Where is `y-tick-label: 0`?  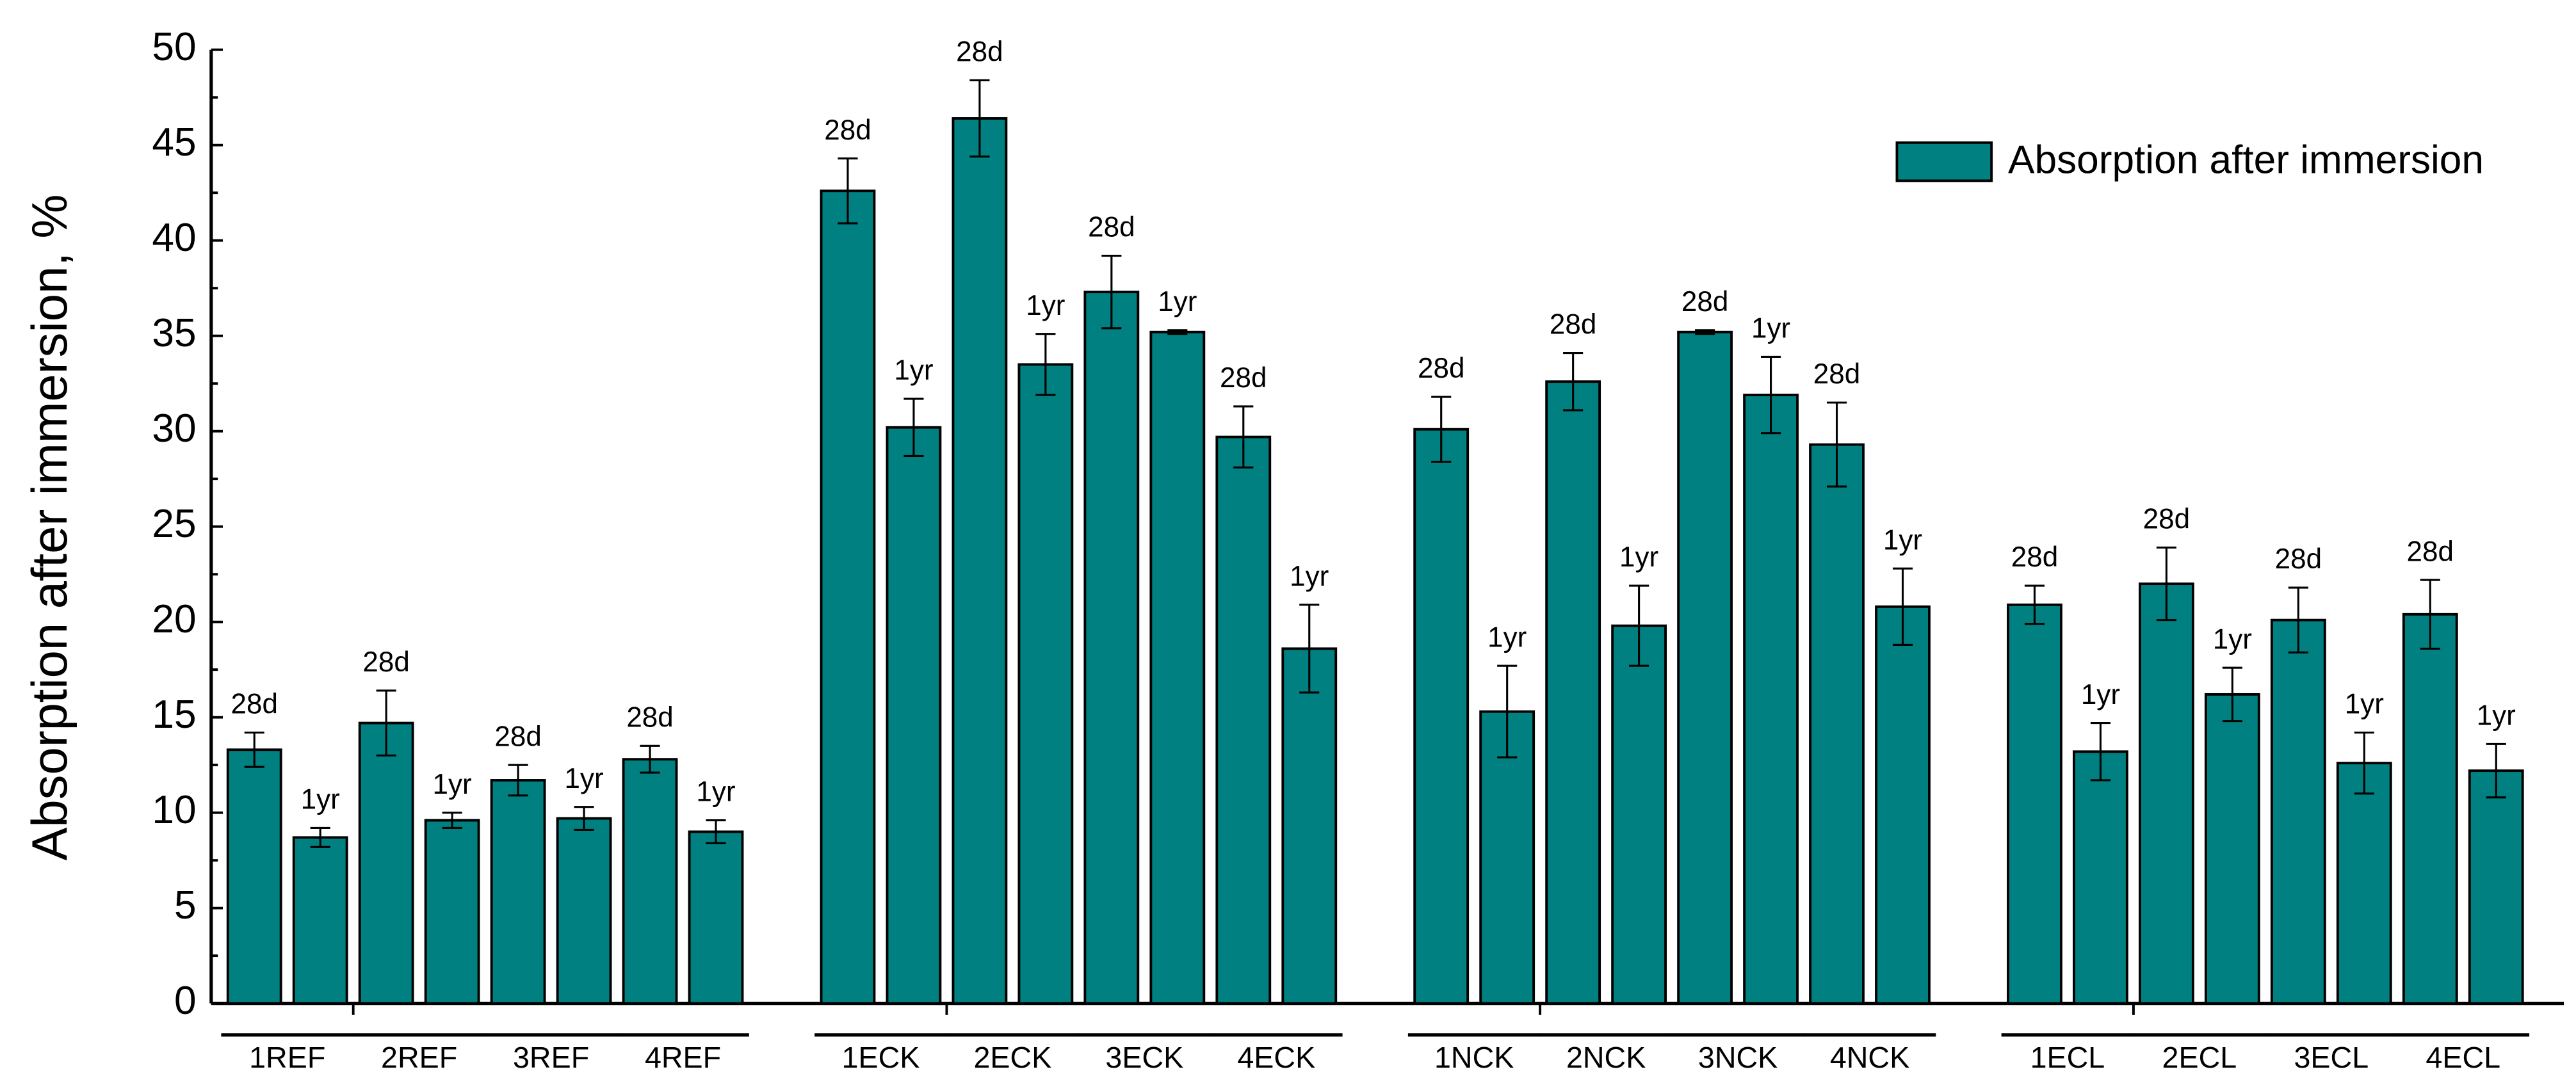 y-tick-label: 0 is located at coordinates (185, 1001).